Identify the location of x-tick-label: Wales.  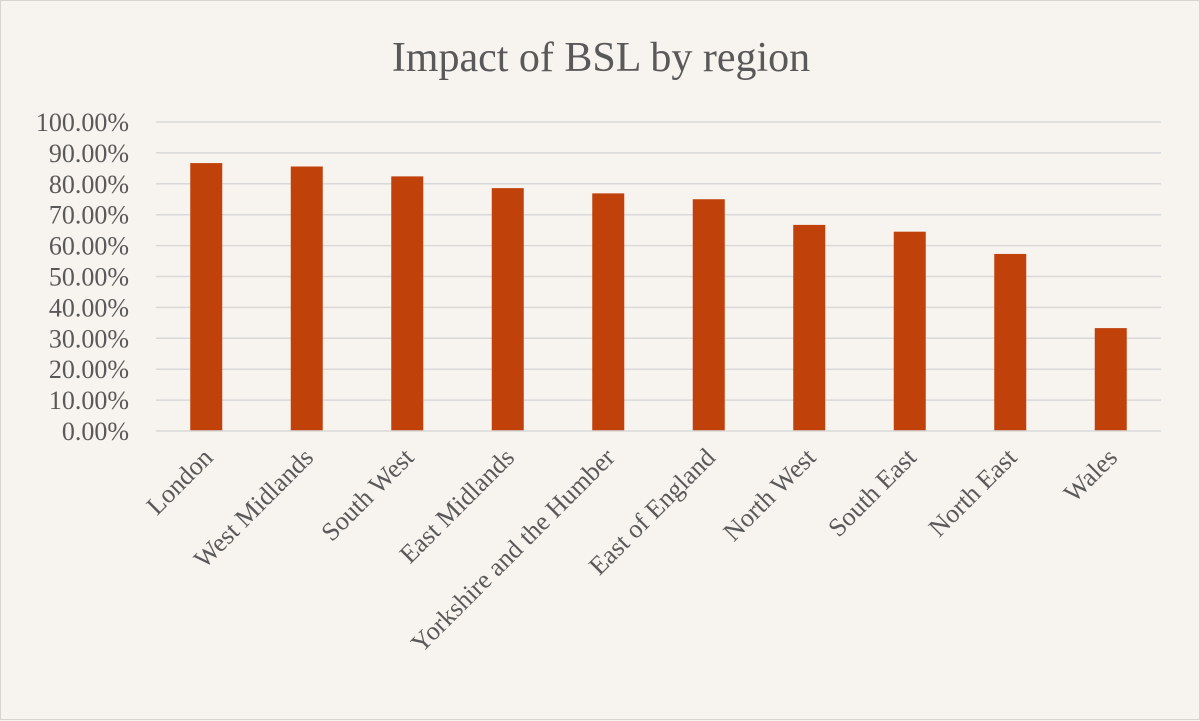
(1090, 475).